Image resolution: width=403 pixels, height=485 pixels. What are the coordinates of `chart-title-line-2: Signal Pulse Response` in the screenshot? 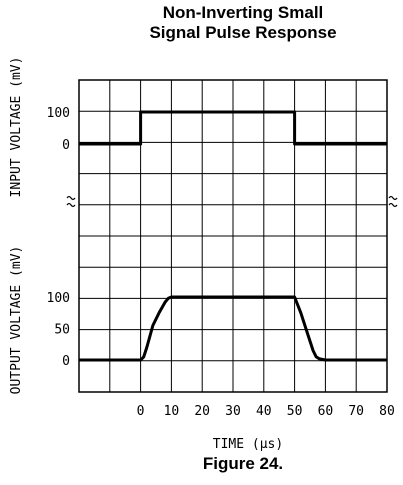 It's located at (242, 32).